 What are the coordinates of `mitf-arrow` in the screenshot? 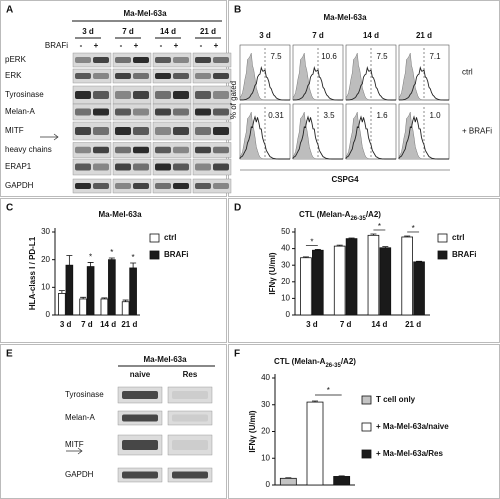 It's located at (74, 451).